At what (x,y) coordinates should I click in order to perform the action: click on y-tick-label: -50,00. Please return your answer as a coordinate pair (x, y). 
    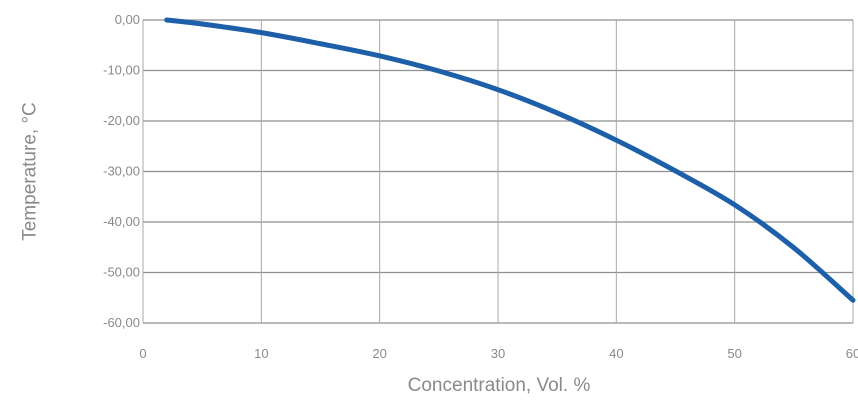
    Looking at the image, I should click on (121, 272).